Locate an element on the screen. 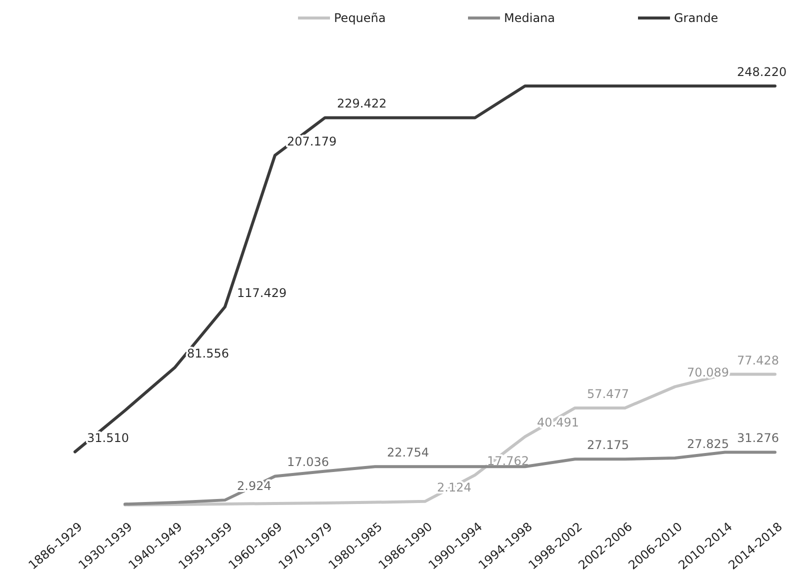 The width and height of the screenshot is (792, 583). data-label: 117.429 is located at coordinates (262, 293).